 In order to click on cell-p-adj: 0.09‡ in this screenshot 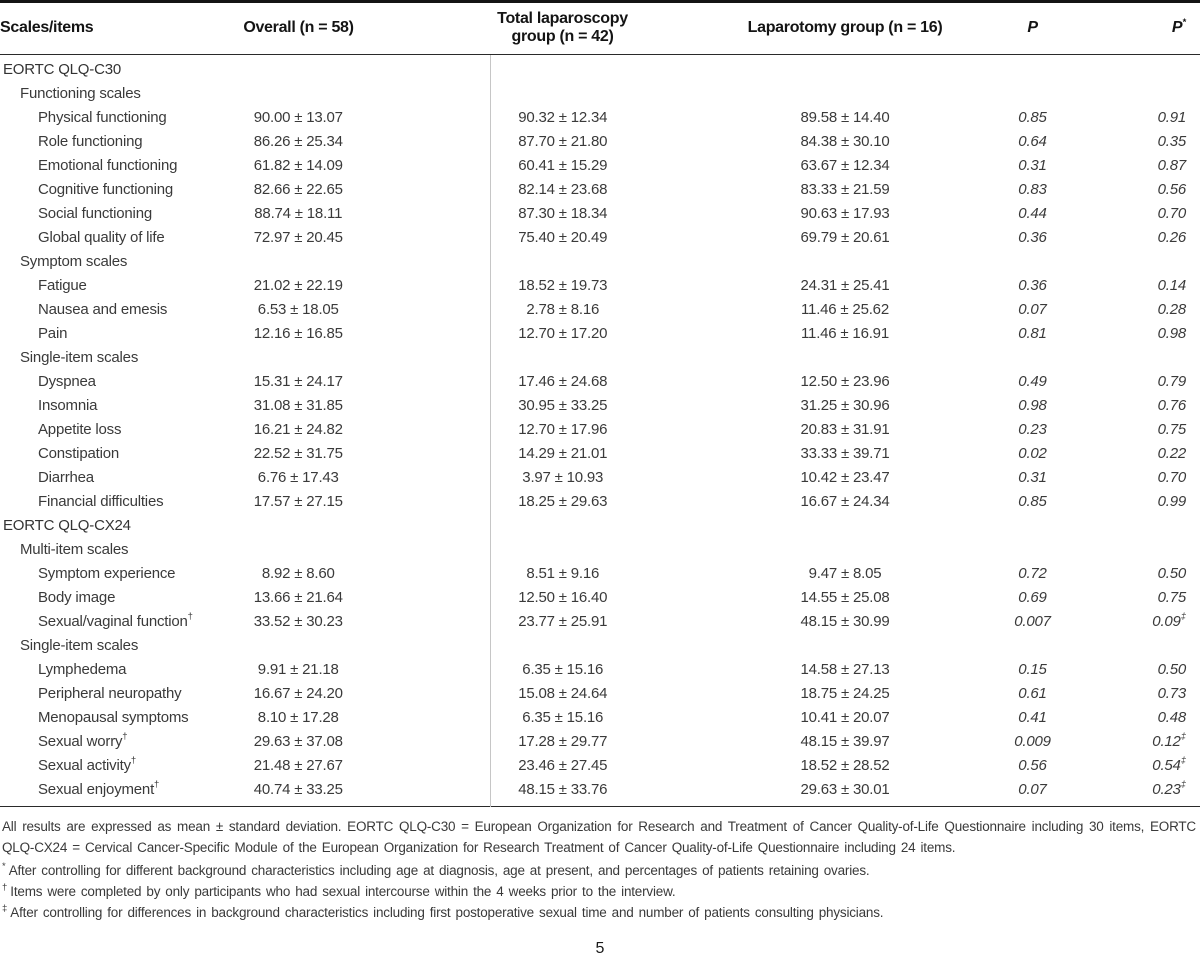, I will do `click(1169, 620)`.